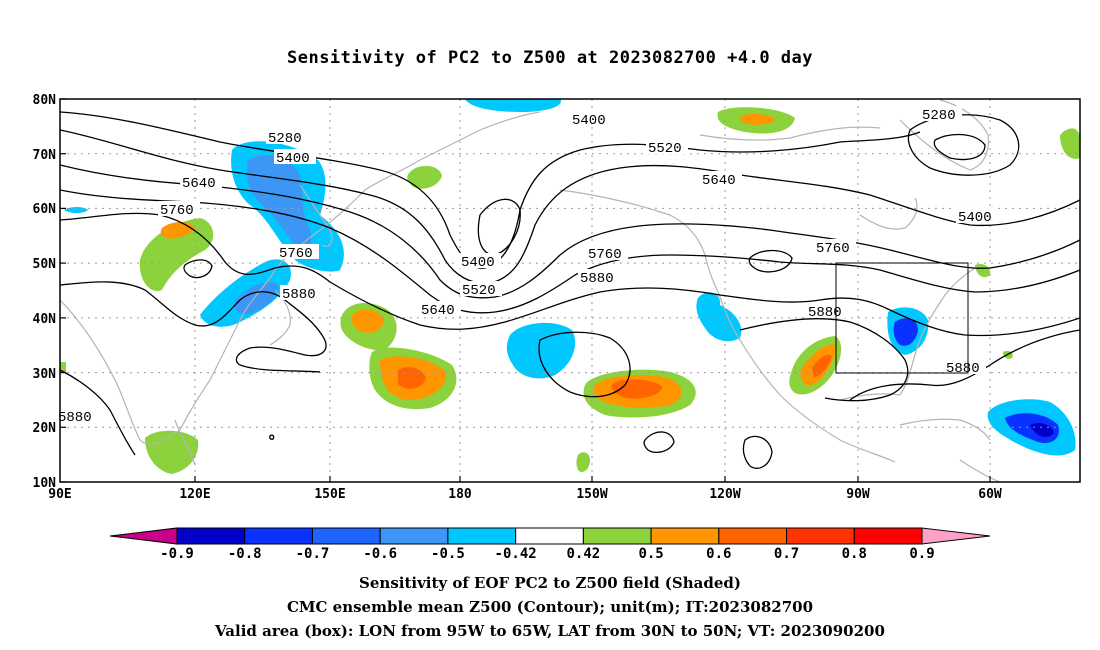 This screenshot has width=1100, height=650. Describe the element at coordinates (719, 317) in the screenshot. I see `shade-neg-california` at that location.